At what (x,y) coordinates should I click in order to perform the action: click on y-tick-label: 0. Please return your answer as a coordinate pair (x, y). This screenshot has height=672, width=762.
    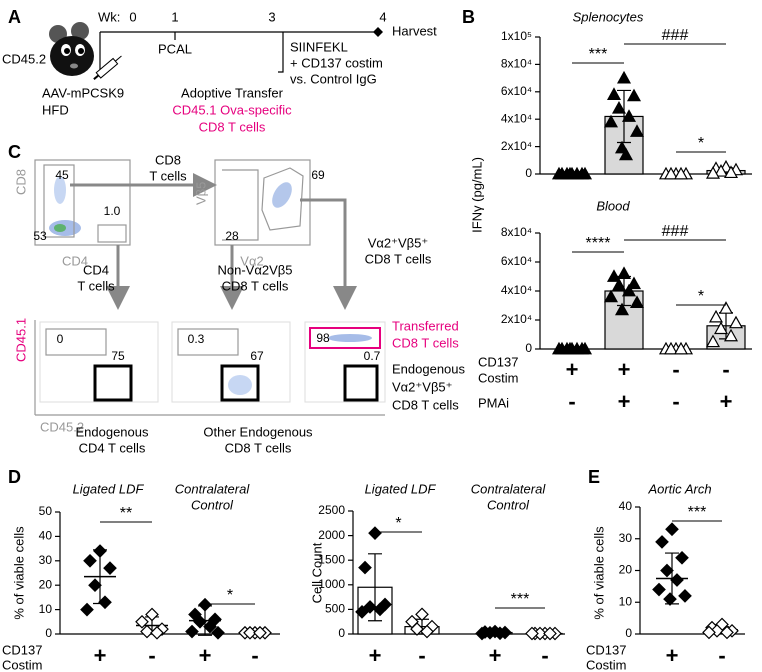
    Looking at the image, I should click on (341, 633).